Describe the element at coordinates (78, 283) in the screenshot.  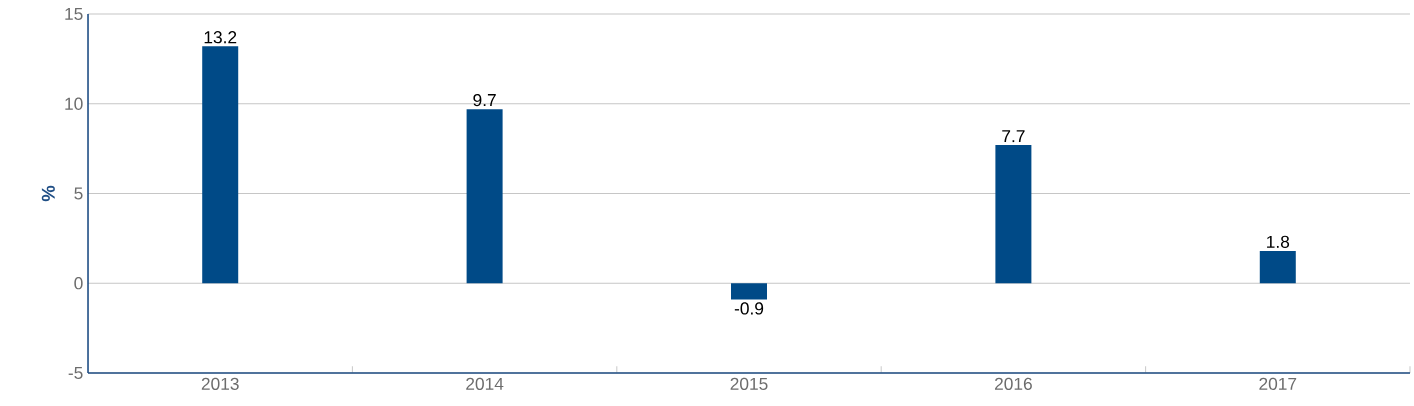
I see `y-tick-label: 0` at that location.